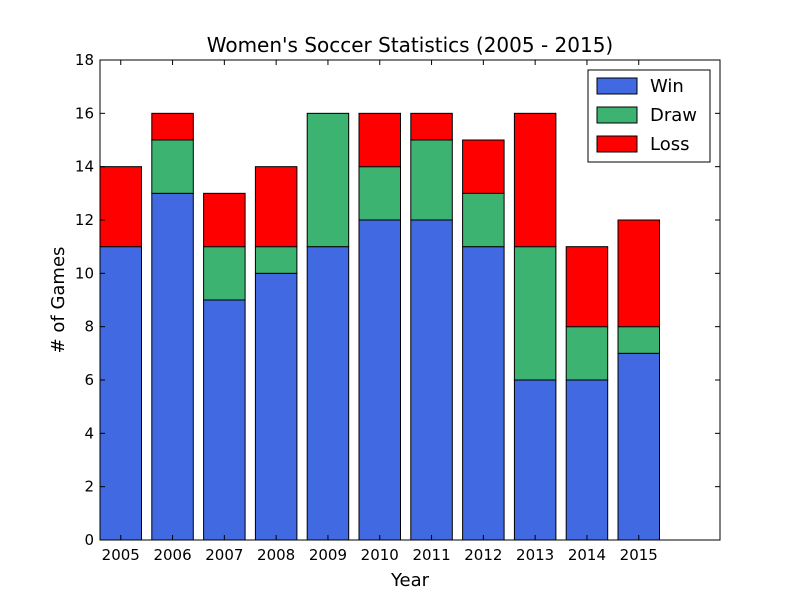 This screenshot has height=600, width=800. Describe the element at coordinates (328, 555) in the screenshot. I see `x-tick-label-2009: 2009` at that location.